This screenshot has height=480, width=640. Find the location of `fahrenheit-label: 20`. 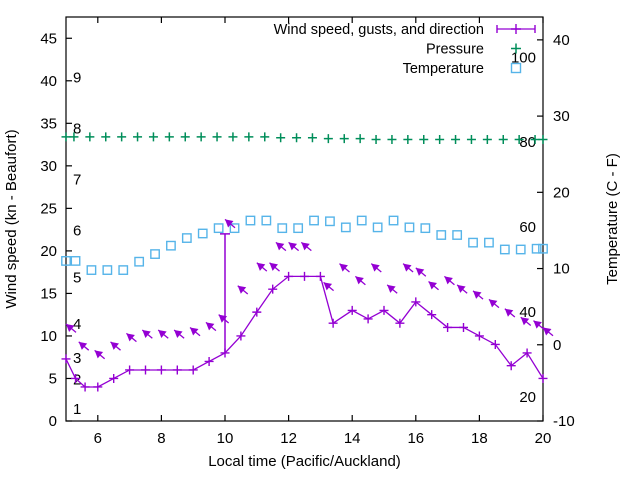

fahrenheit-label: 20 is located at coordinates (527, 397).